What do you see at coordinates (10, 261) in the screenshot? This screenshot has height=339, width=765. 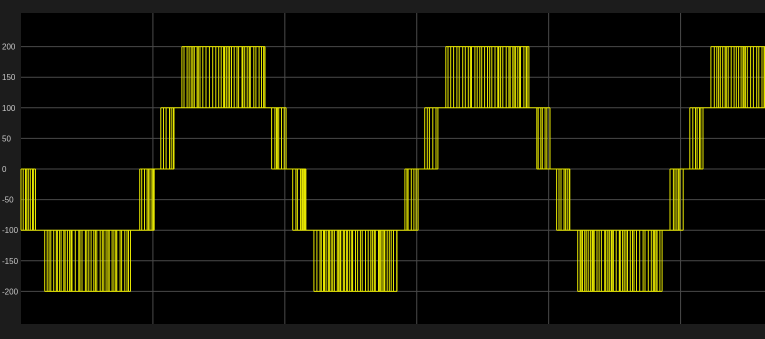 I see `y-tick-label: -150` at bounding box center [10, 261].